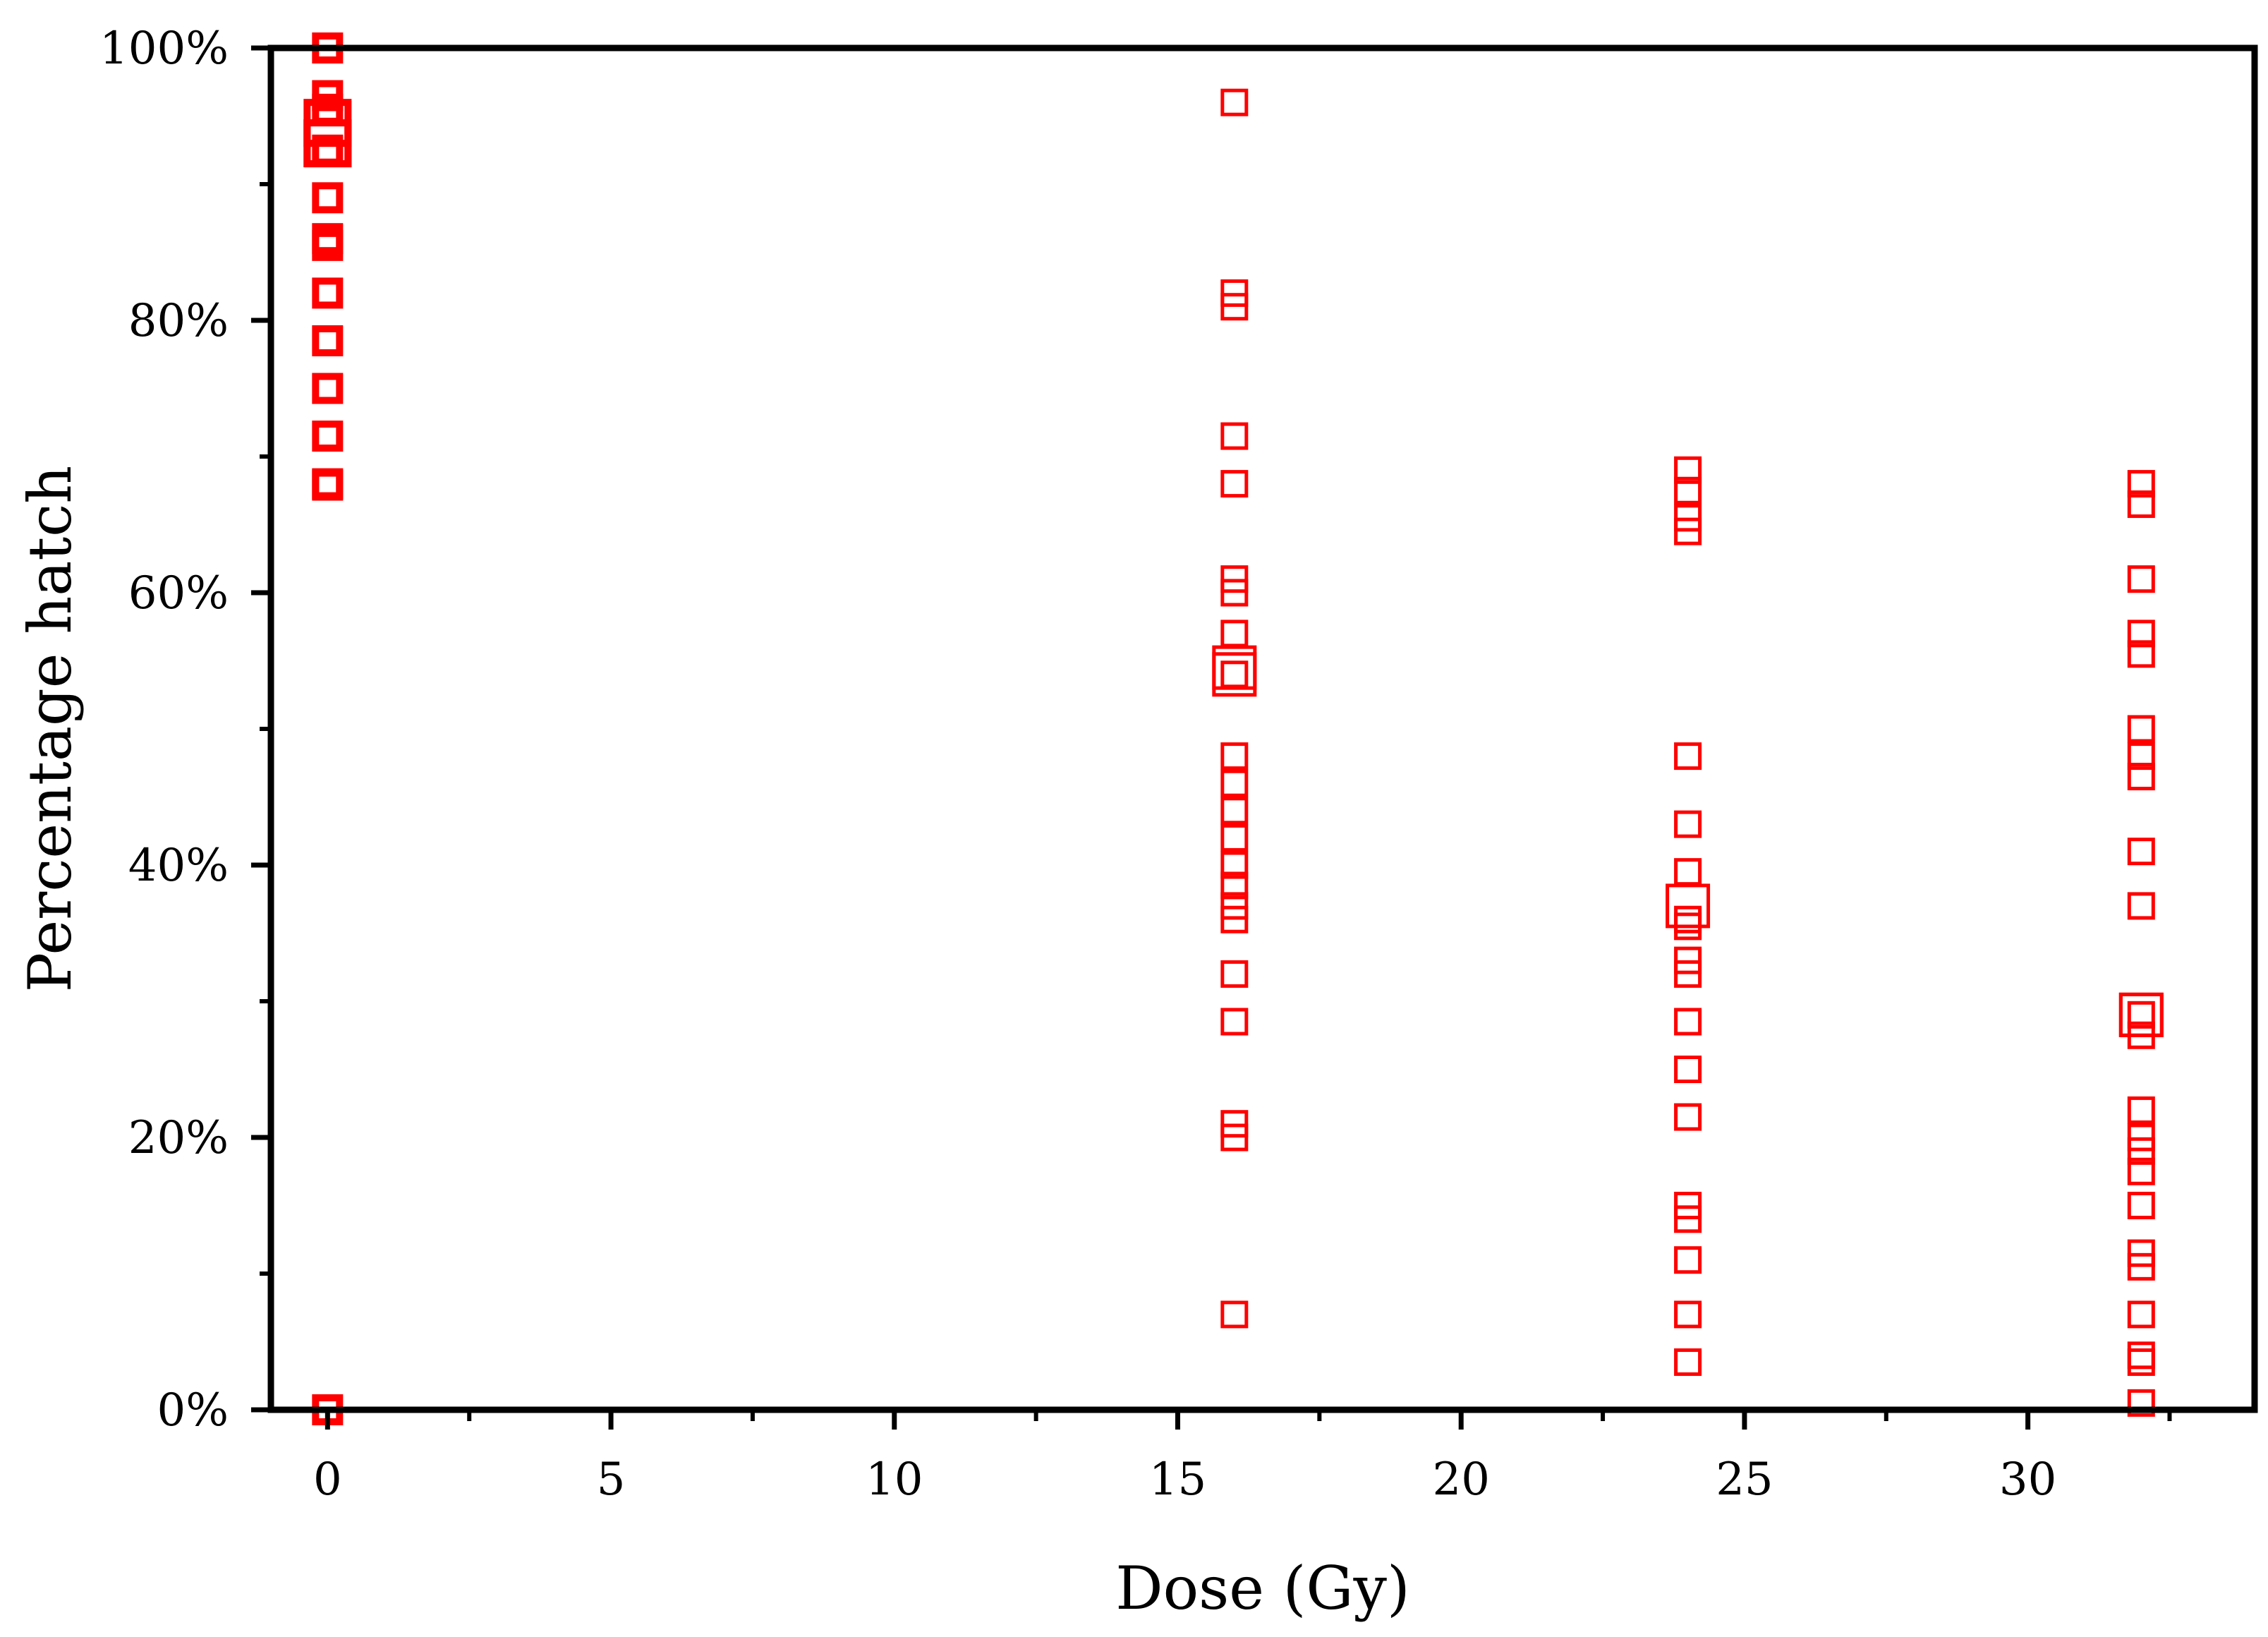 This screenshot has width=2268, height=1637. Describe the element at coordinates (327, 1480) in the screenshot. I see `x-tick-label: 0` at that location.